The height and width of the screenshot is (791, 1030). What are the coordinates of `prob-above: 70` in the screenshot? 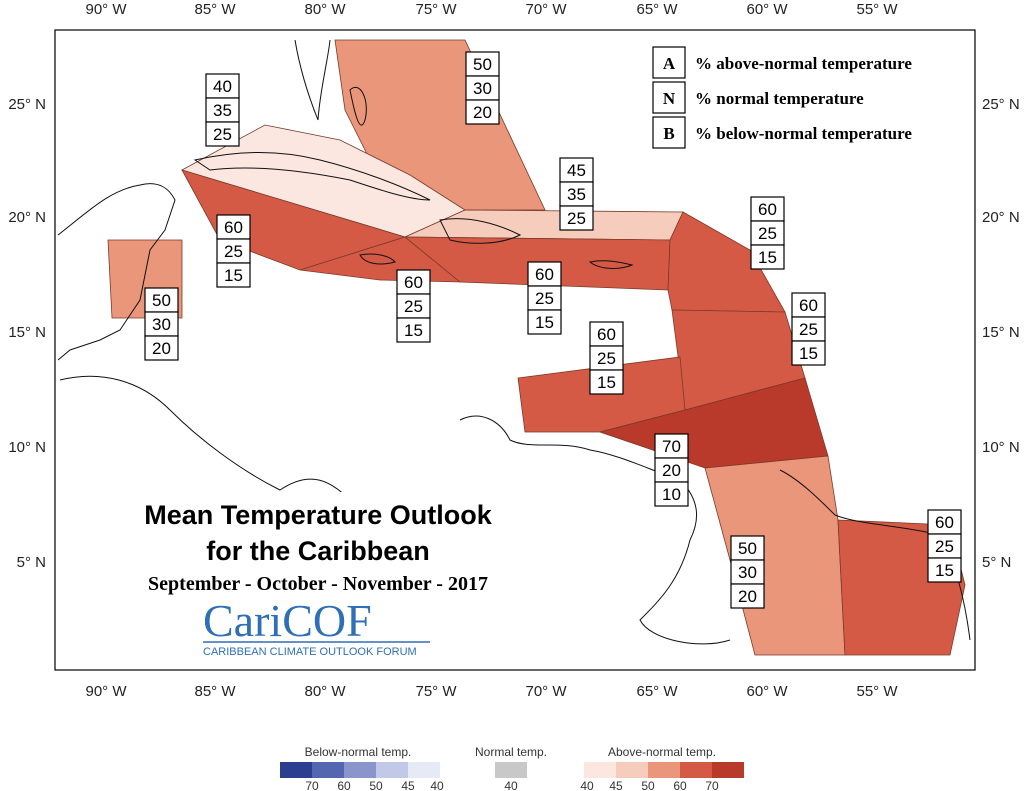 It's located at (671, 446).